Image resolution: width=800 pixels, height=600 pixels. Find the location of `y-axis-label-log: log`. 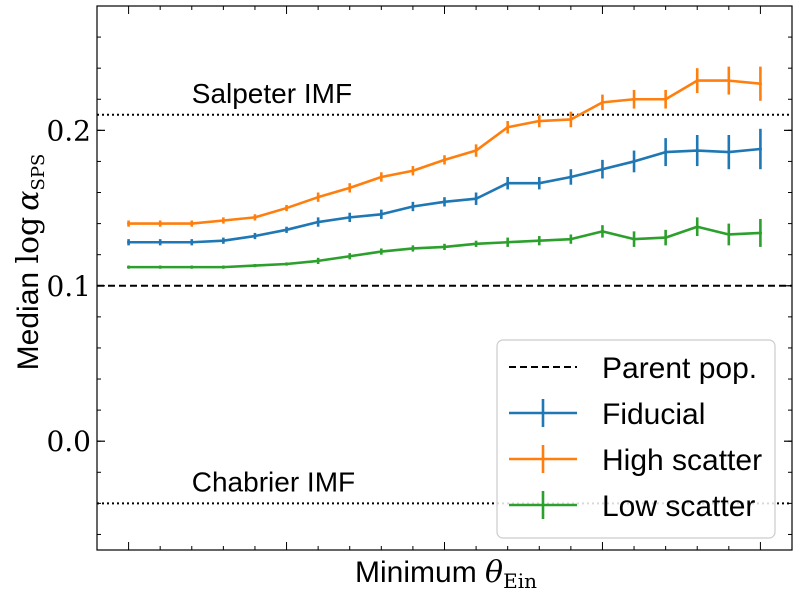

y-axis-label-log: log is located at coordinates (28, 240).